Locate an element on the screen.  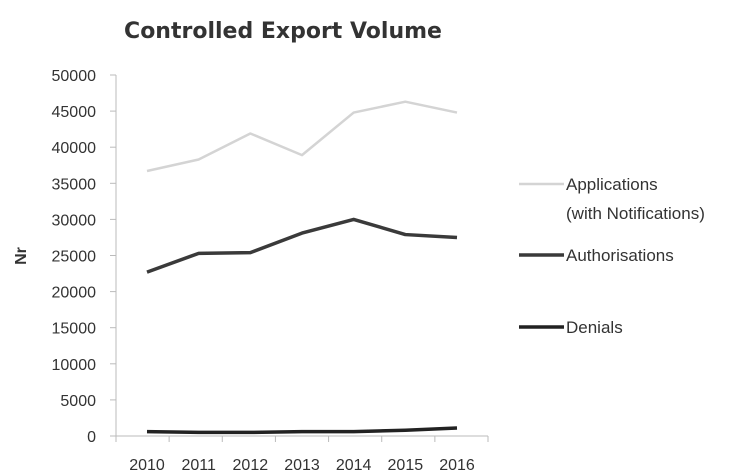
x-tick-label: 2010 is located at coordinates (147, 465).